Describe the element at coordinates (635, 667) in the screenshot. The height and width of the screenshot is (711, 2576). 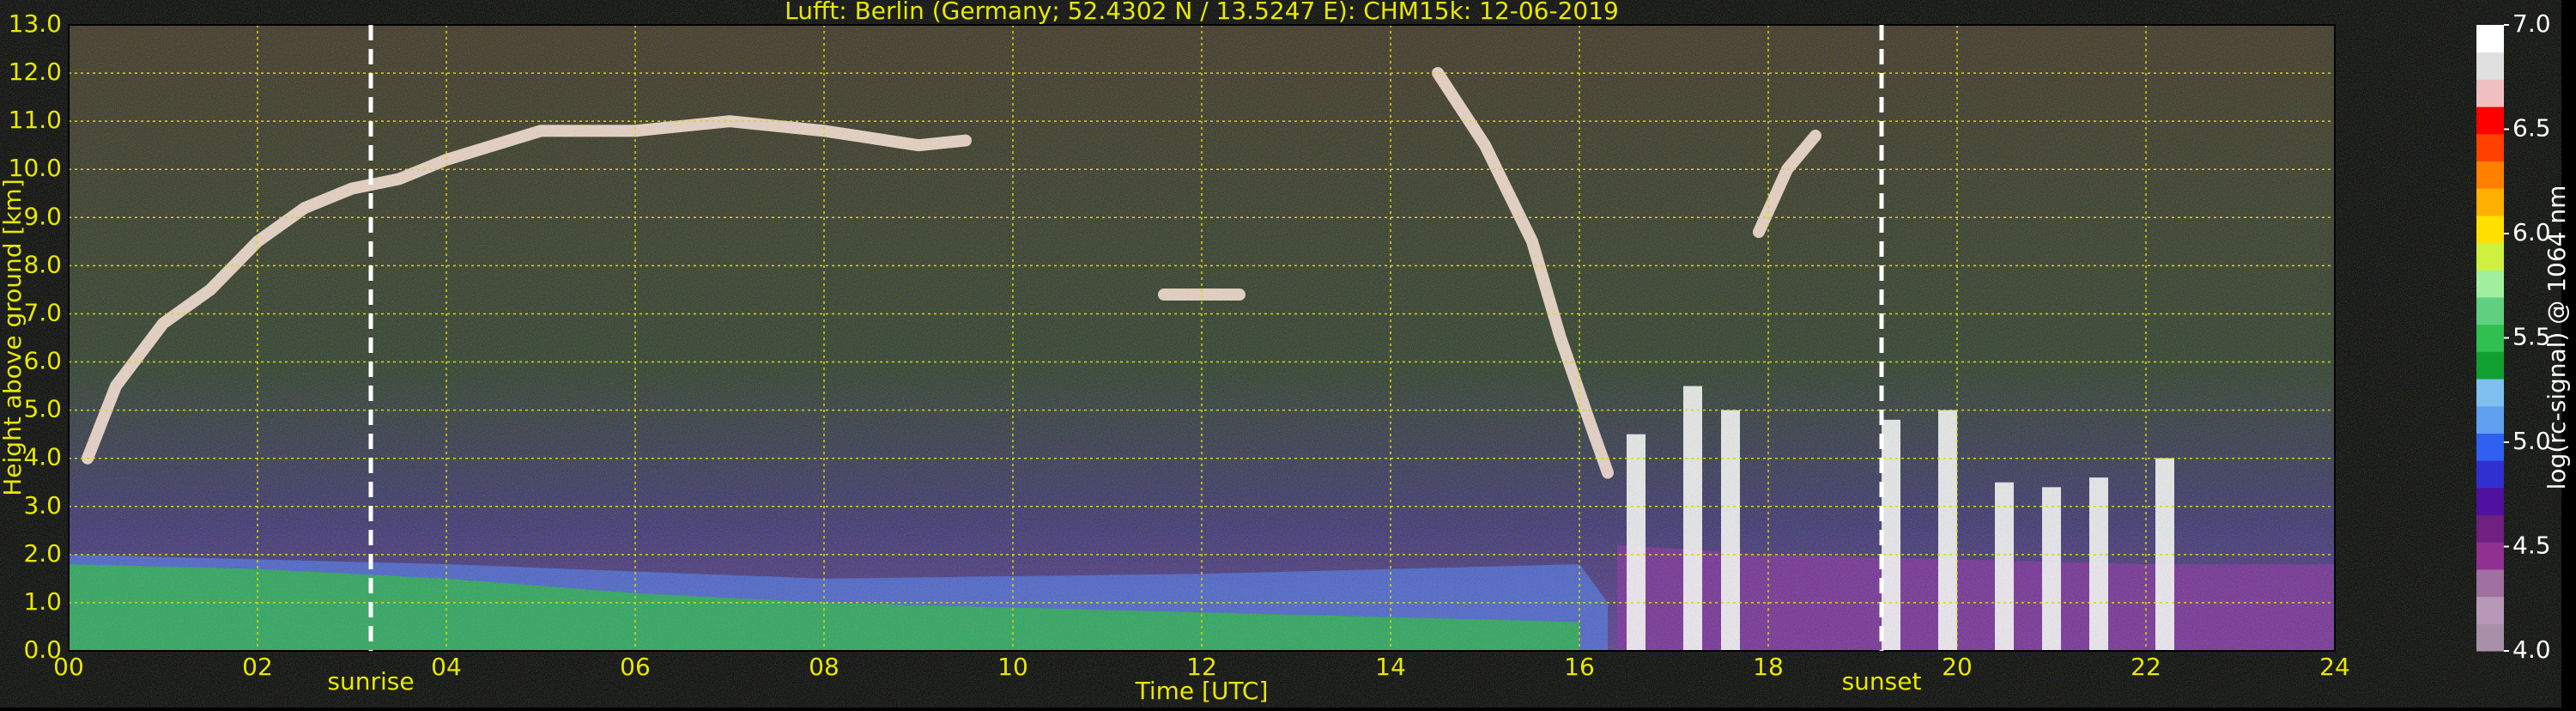
I see `x-tick-label: 06` at that location.